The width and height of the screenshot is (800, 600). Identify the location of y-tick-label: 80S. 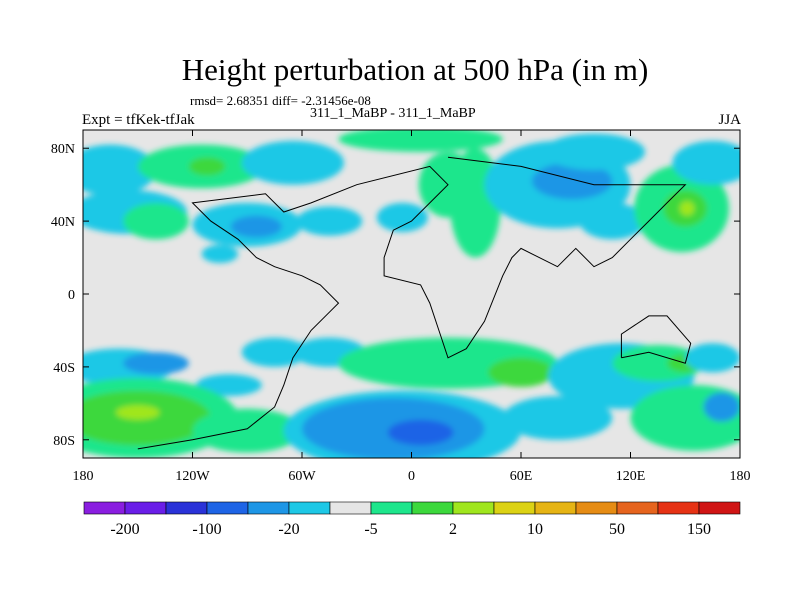
(64, 441).